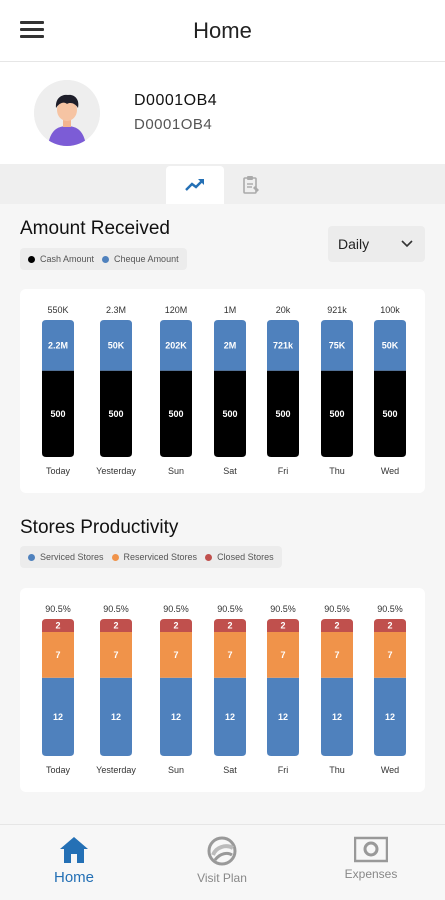 This screenshot has width=445, height=900. I want to click on legend-item-cash: Cash Amount, so click(61, 259).